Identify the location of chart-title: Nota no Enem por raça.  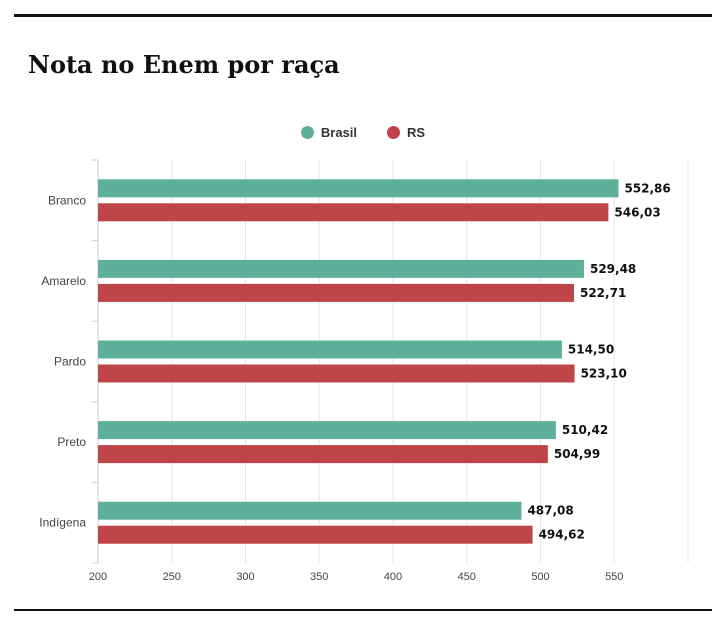
(184, 64).